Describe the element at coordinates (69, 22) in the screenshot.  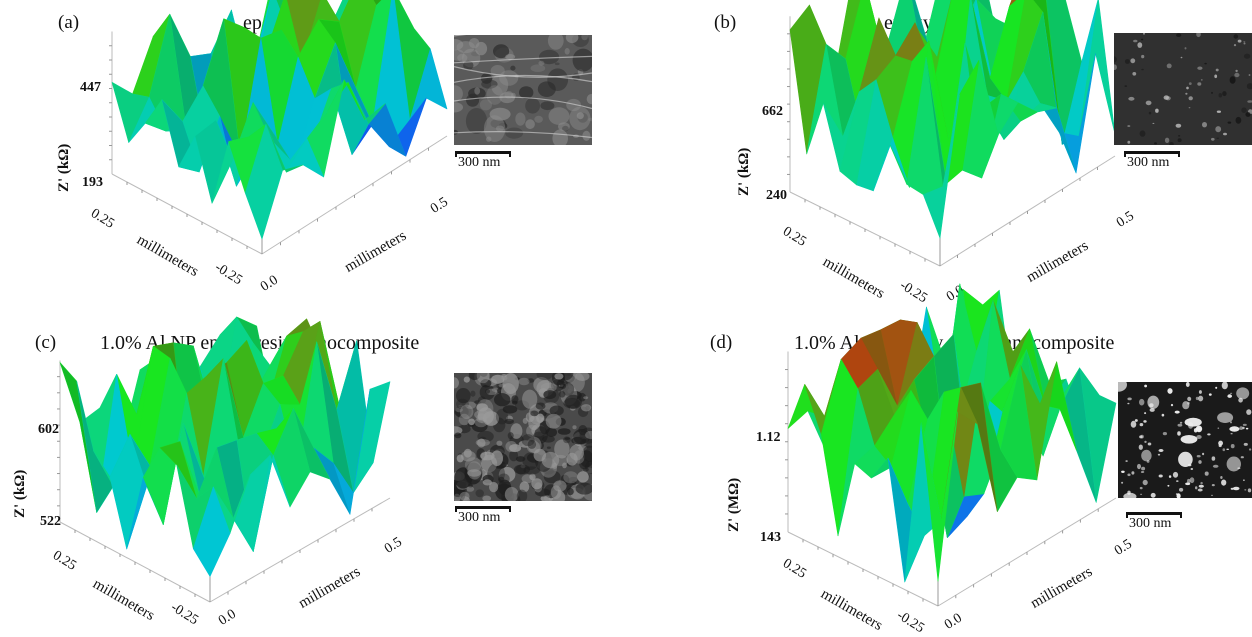
I see `panel-label: (a)` at that location.